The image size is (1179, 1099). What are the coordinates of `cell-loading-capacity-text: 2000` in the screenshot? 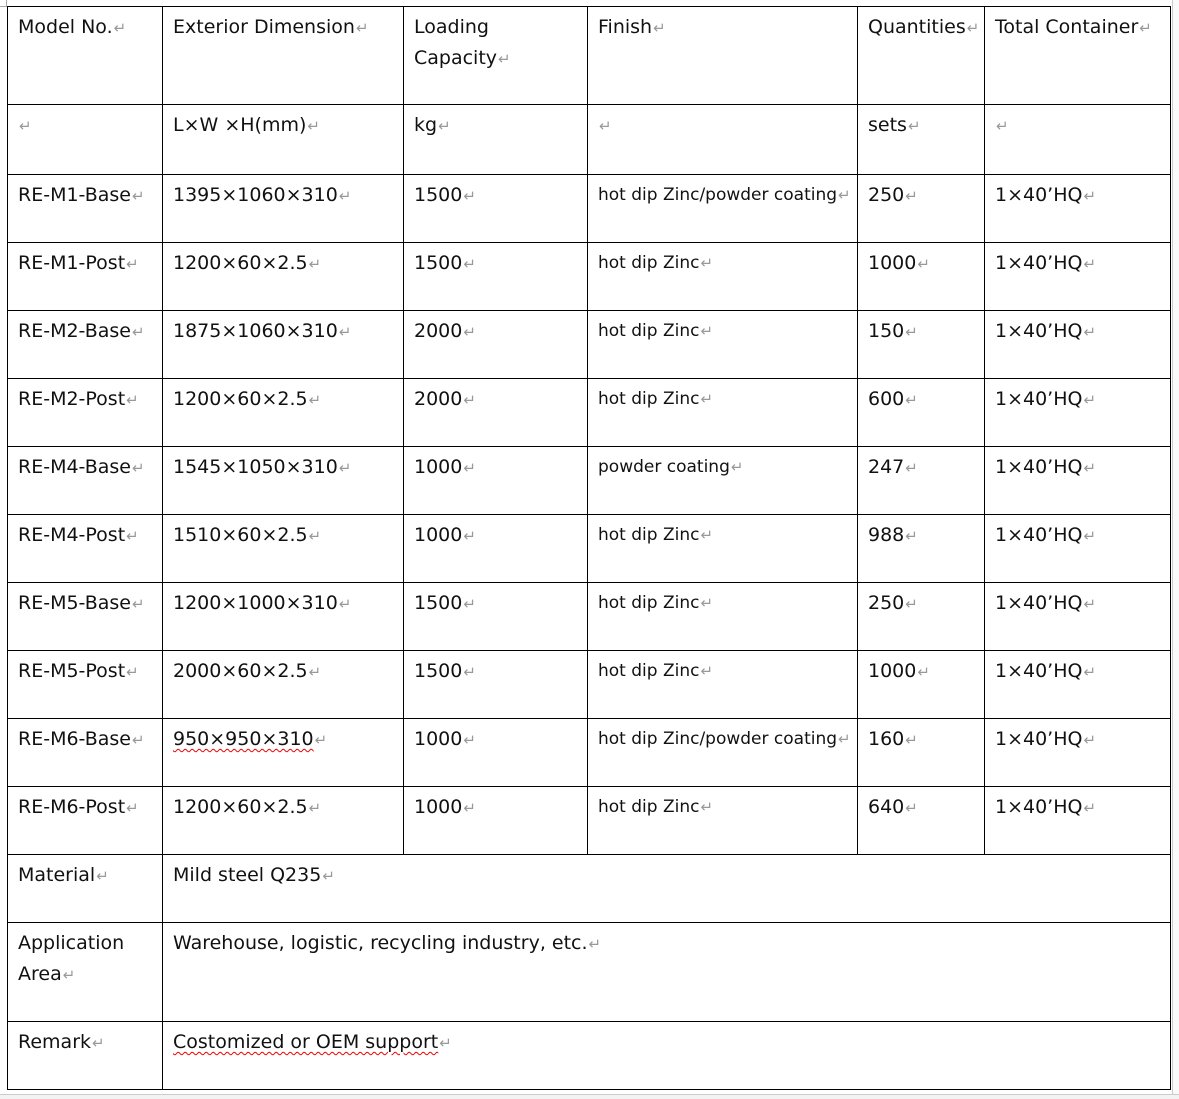 It's located at (438, 331).